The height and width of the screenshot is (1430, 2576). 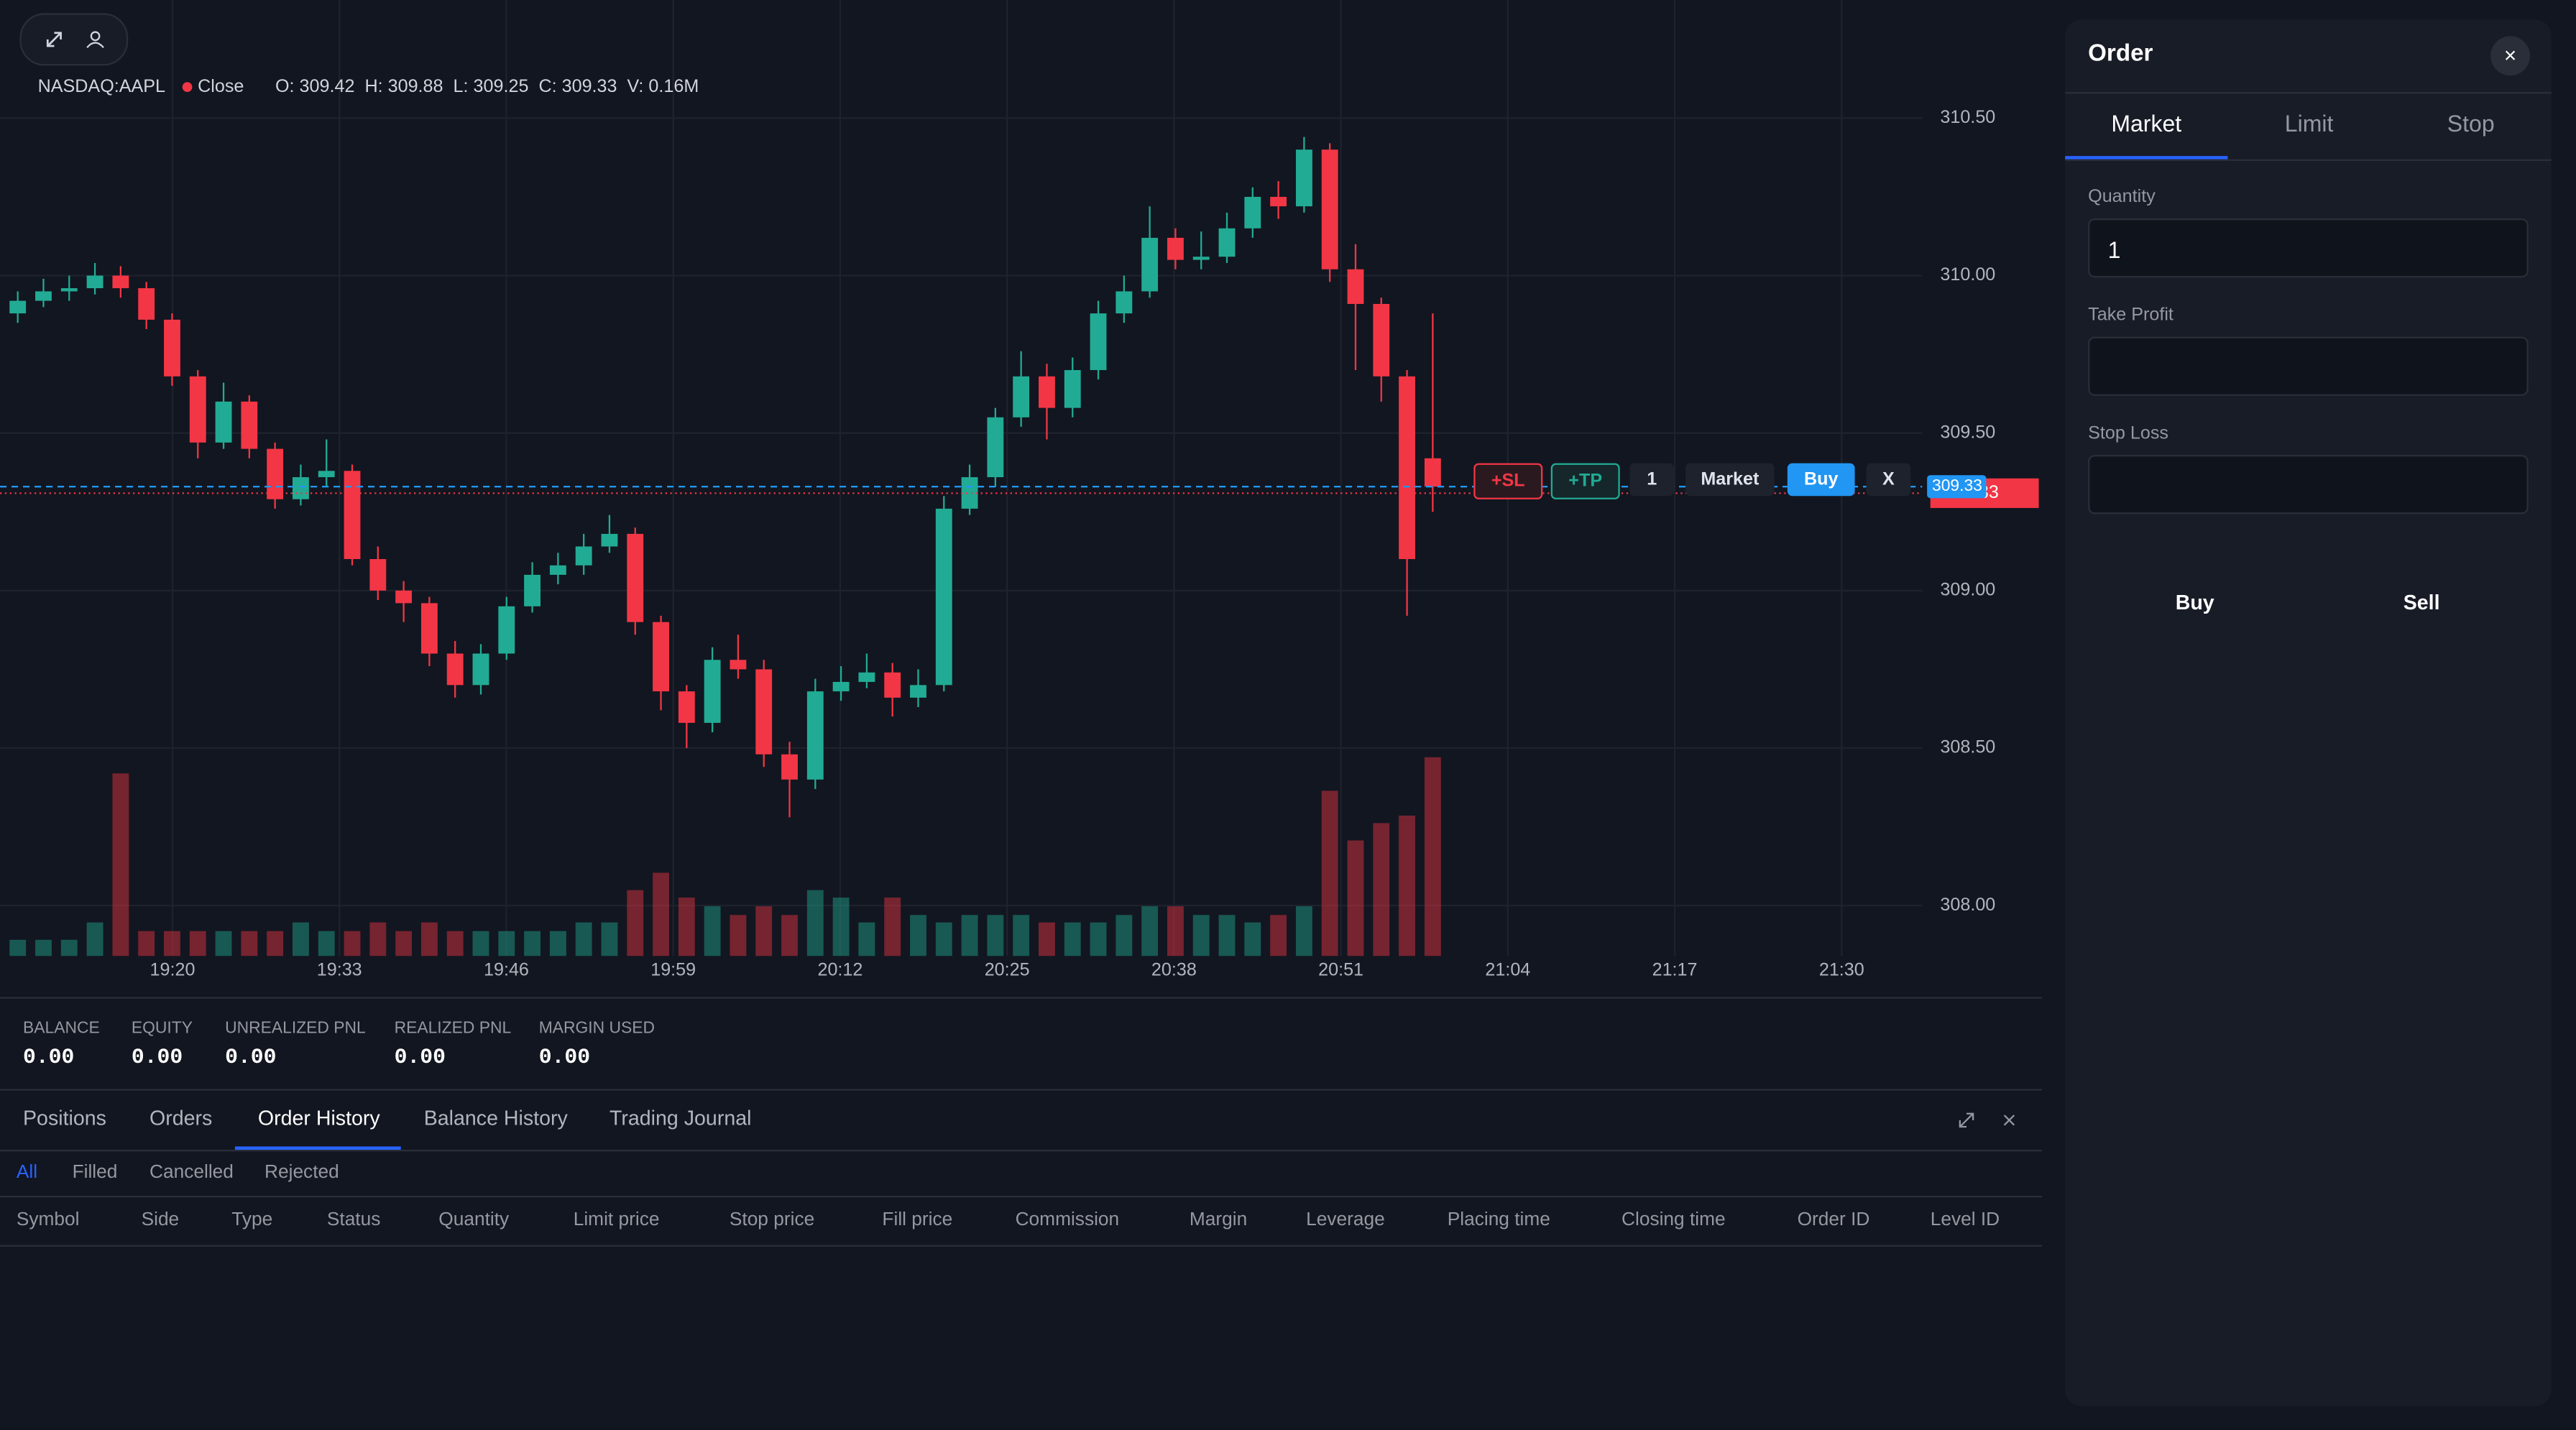 I want to click on filter: Cancelled, so click(x=191, y=1173).